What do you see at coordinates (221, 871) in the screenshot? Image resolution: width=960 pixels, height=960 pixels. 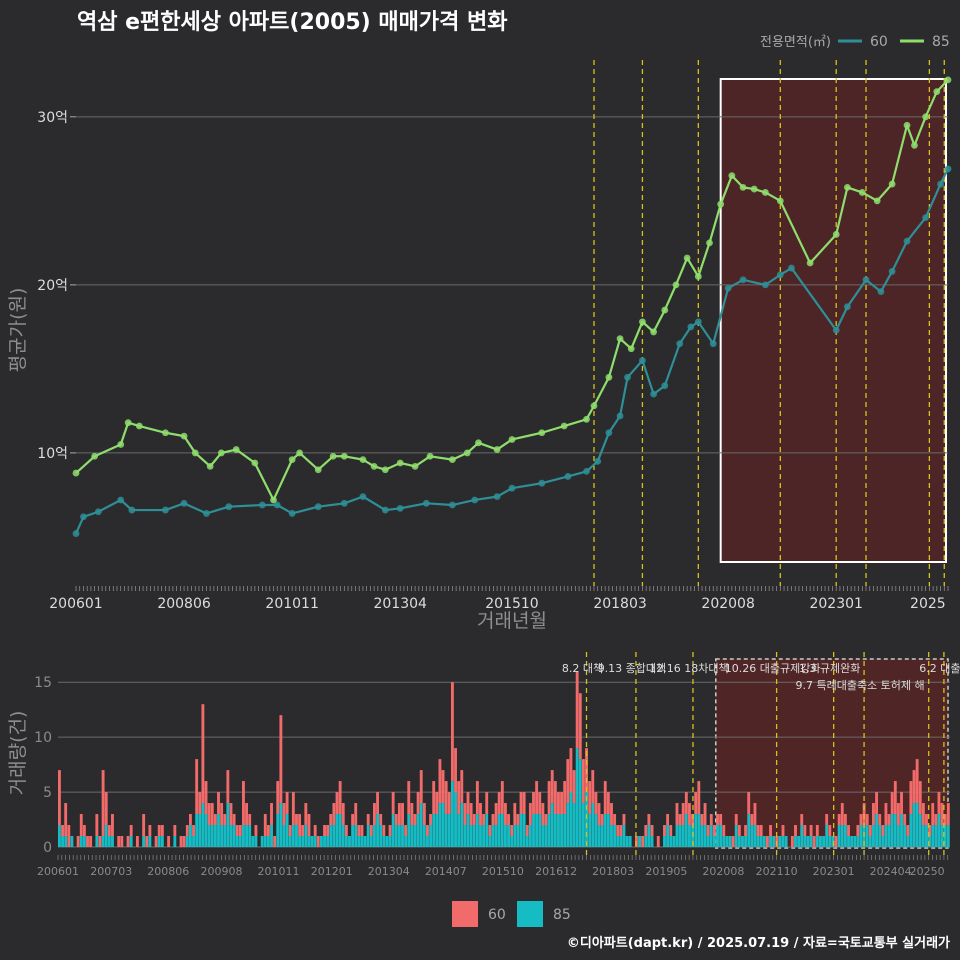 I see `volume-x-tick-label: 200908` at bounding box center [221, 871].